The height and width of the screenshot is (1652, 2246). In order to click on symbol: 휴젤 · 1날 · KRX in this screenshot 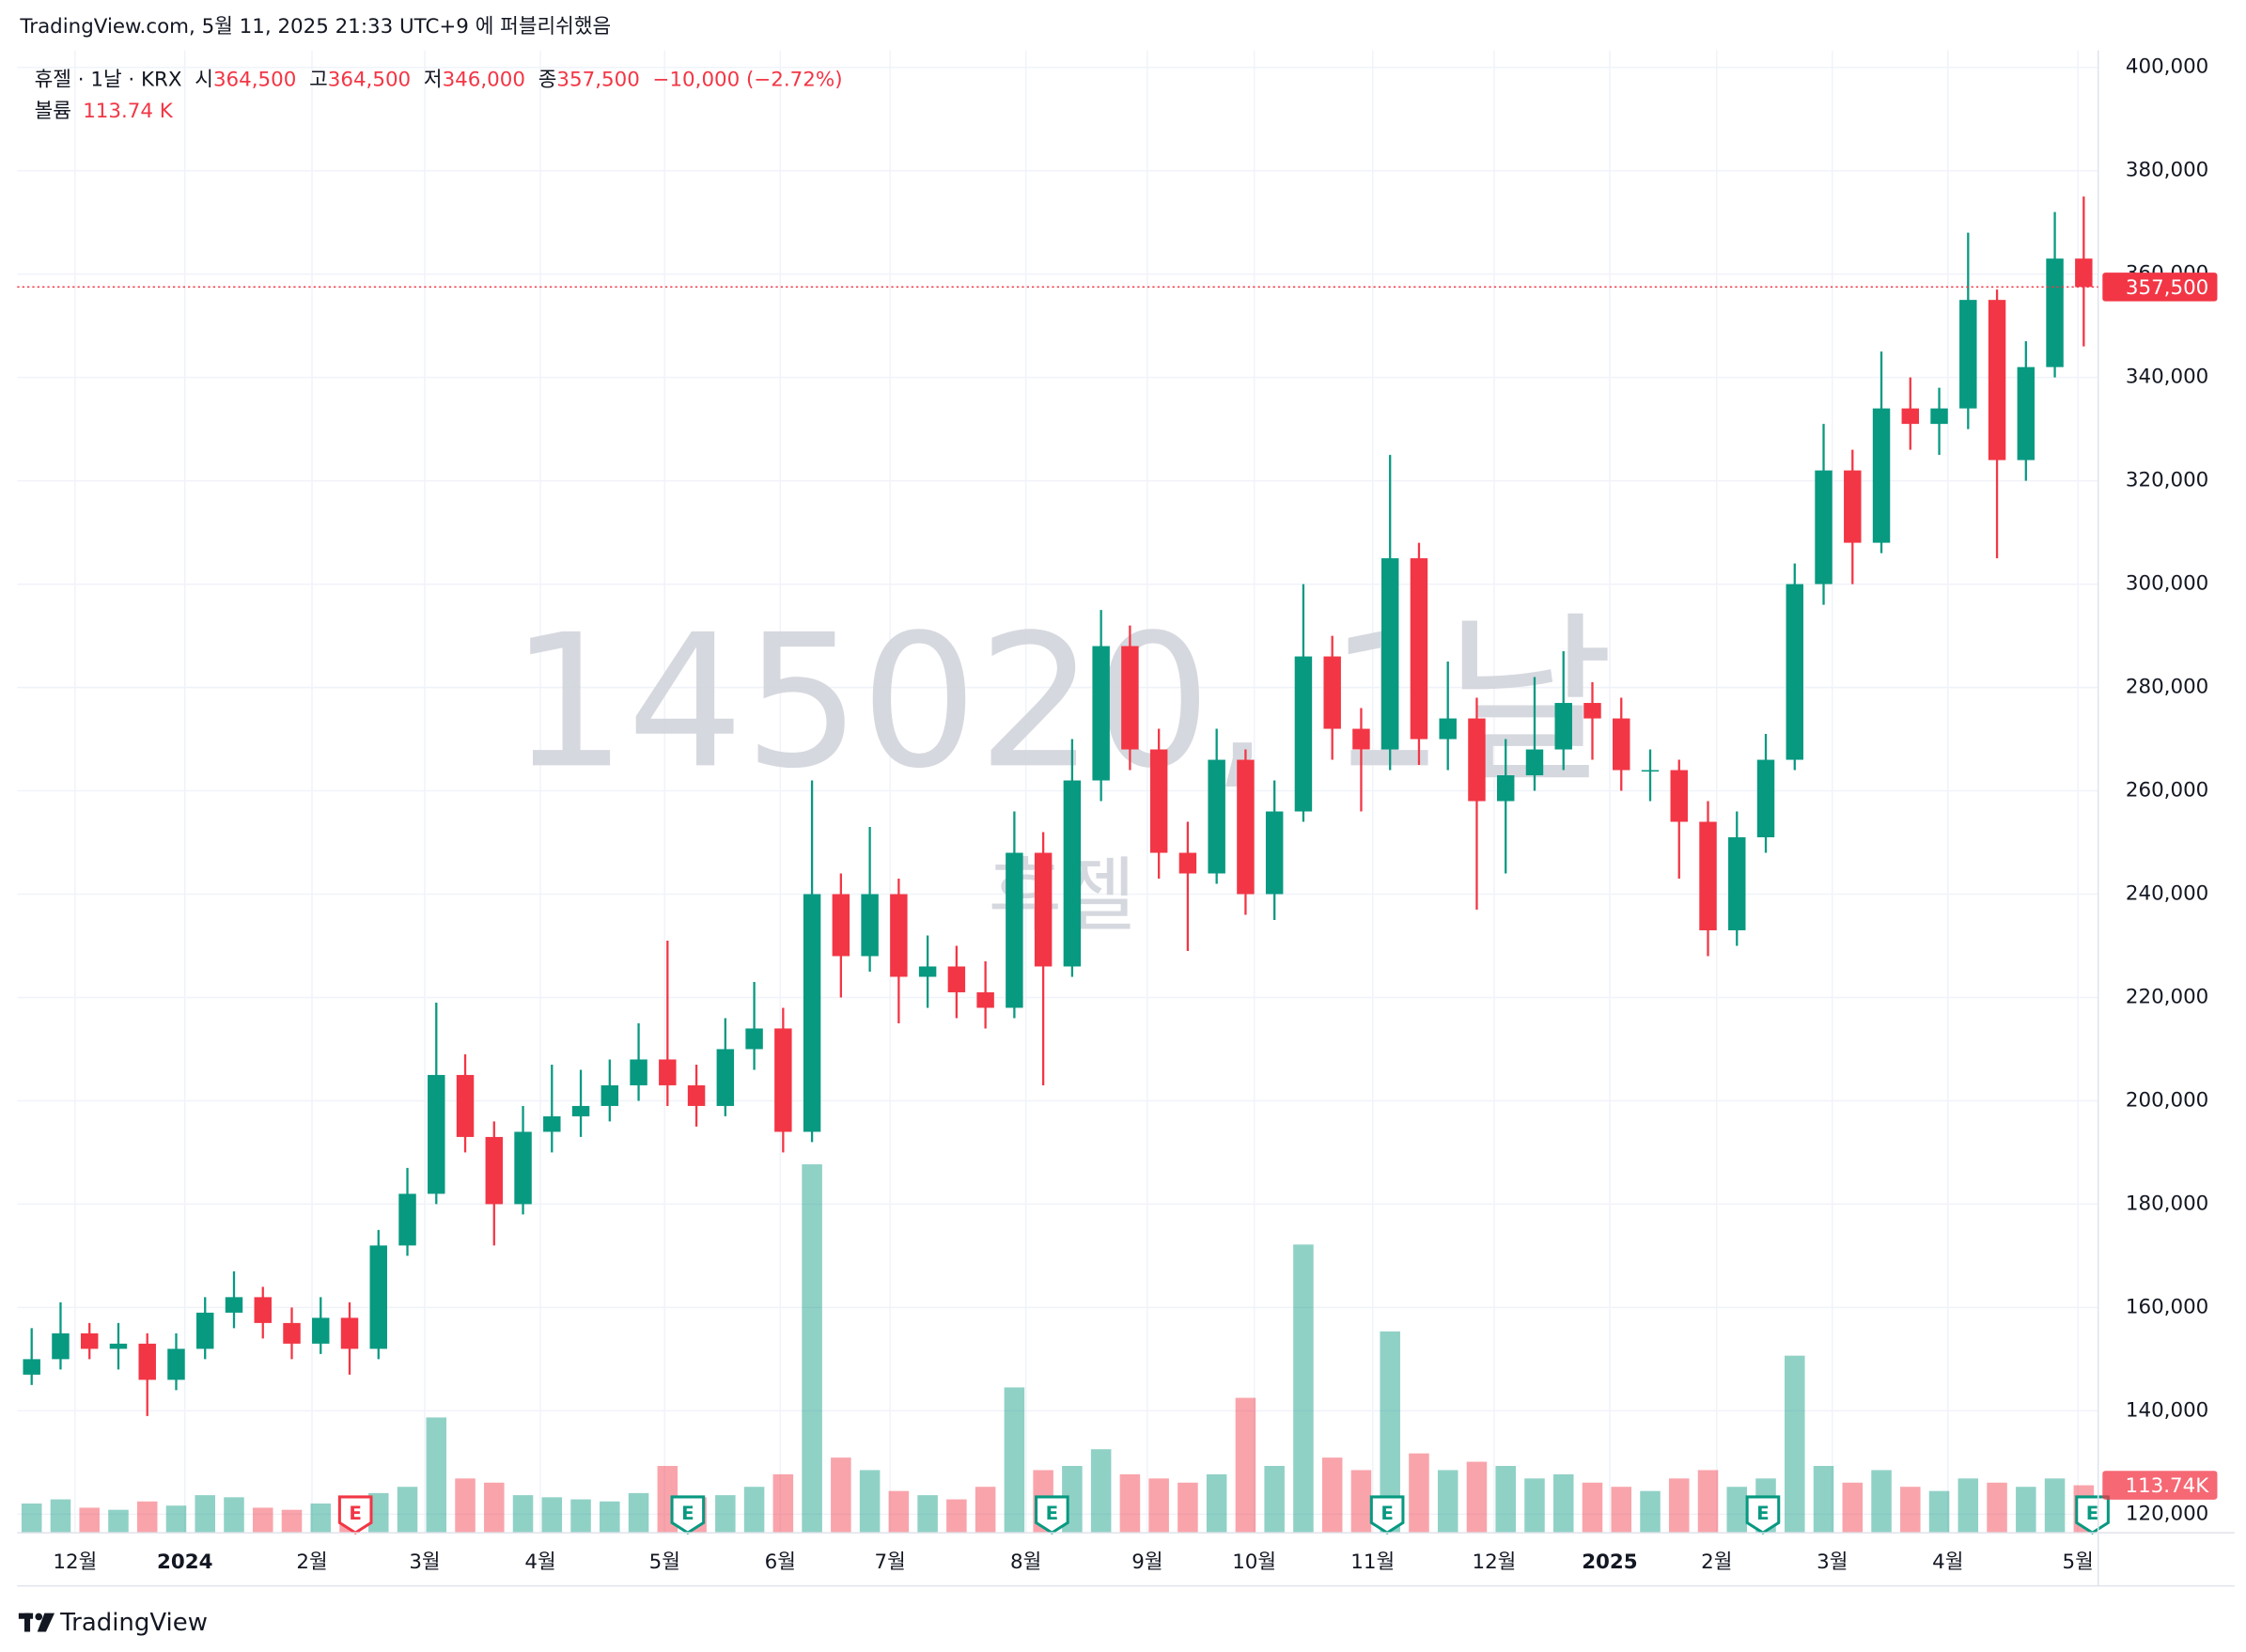, I will do `click(109, 80)`.